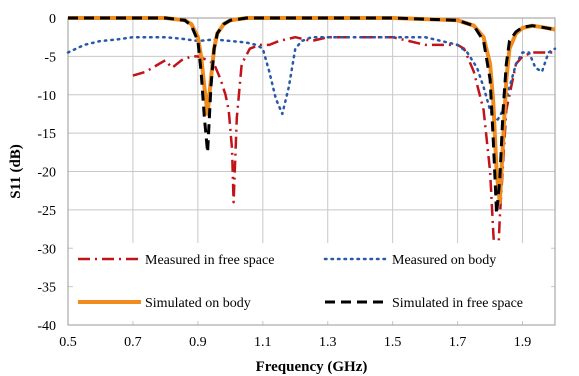 This screenshot has width=579, height=376. I want to click on x-tick-label: 1.9, so click(523, 342).